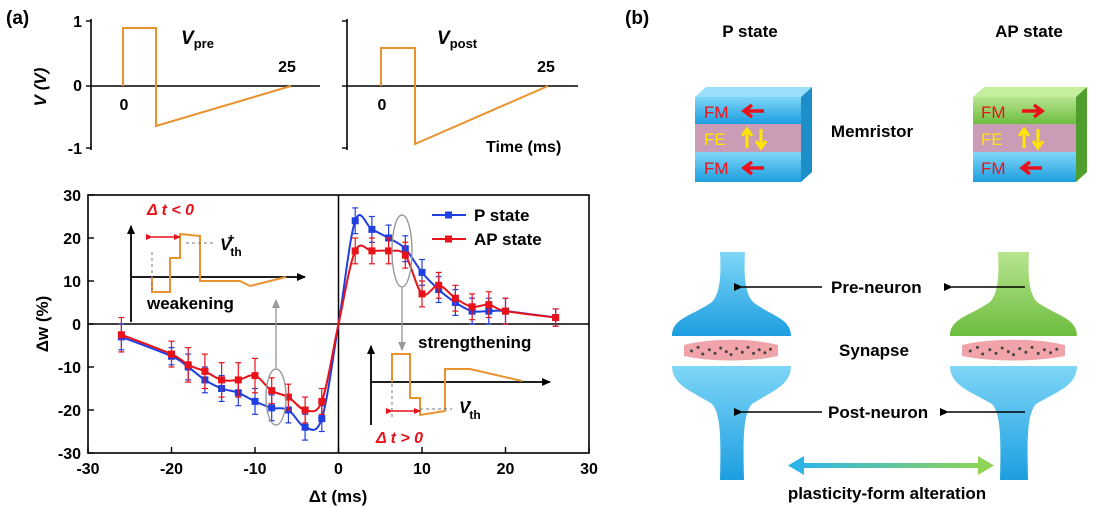 The width and height of the screenshot is (1097, 507). What do you see at coordinates (1030, 134) in the screenshot?
I see `memristor-ap-state: FM FE FM` at bounding box center [1030, 134].